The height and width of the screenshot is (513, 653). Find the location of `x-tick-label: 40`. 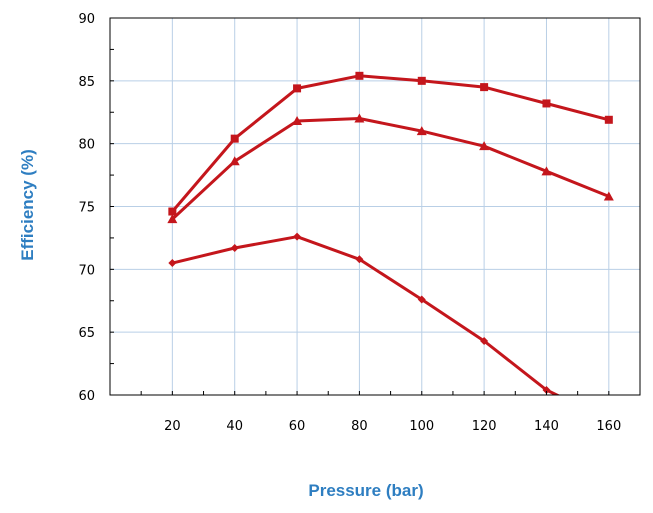

x-tick-label: 40 is located at coordinates (234, 426).